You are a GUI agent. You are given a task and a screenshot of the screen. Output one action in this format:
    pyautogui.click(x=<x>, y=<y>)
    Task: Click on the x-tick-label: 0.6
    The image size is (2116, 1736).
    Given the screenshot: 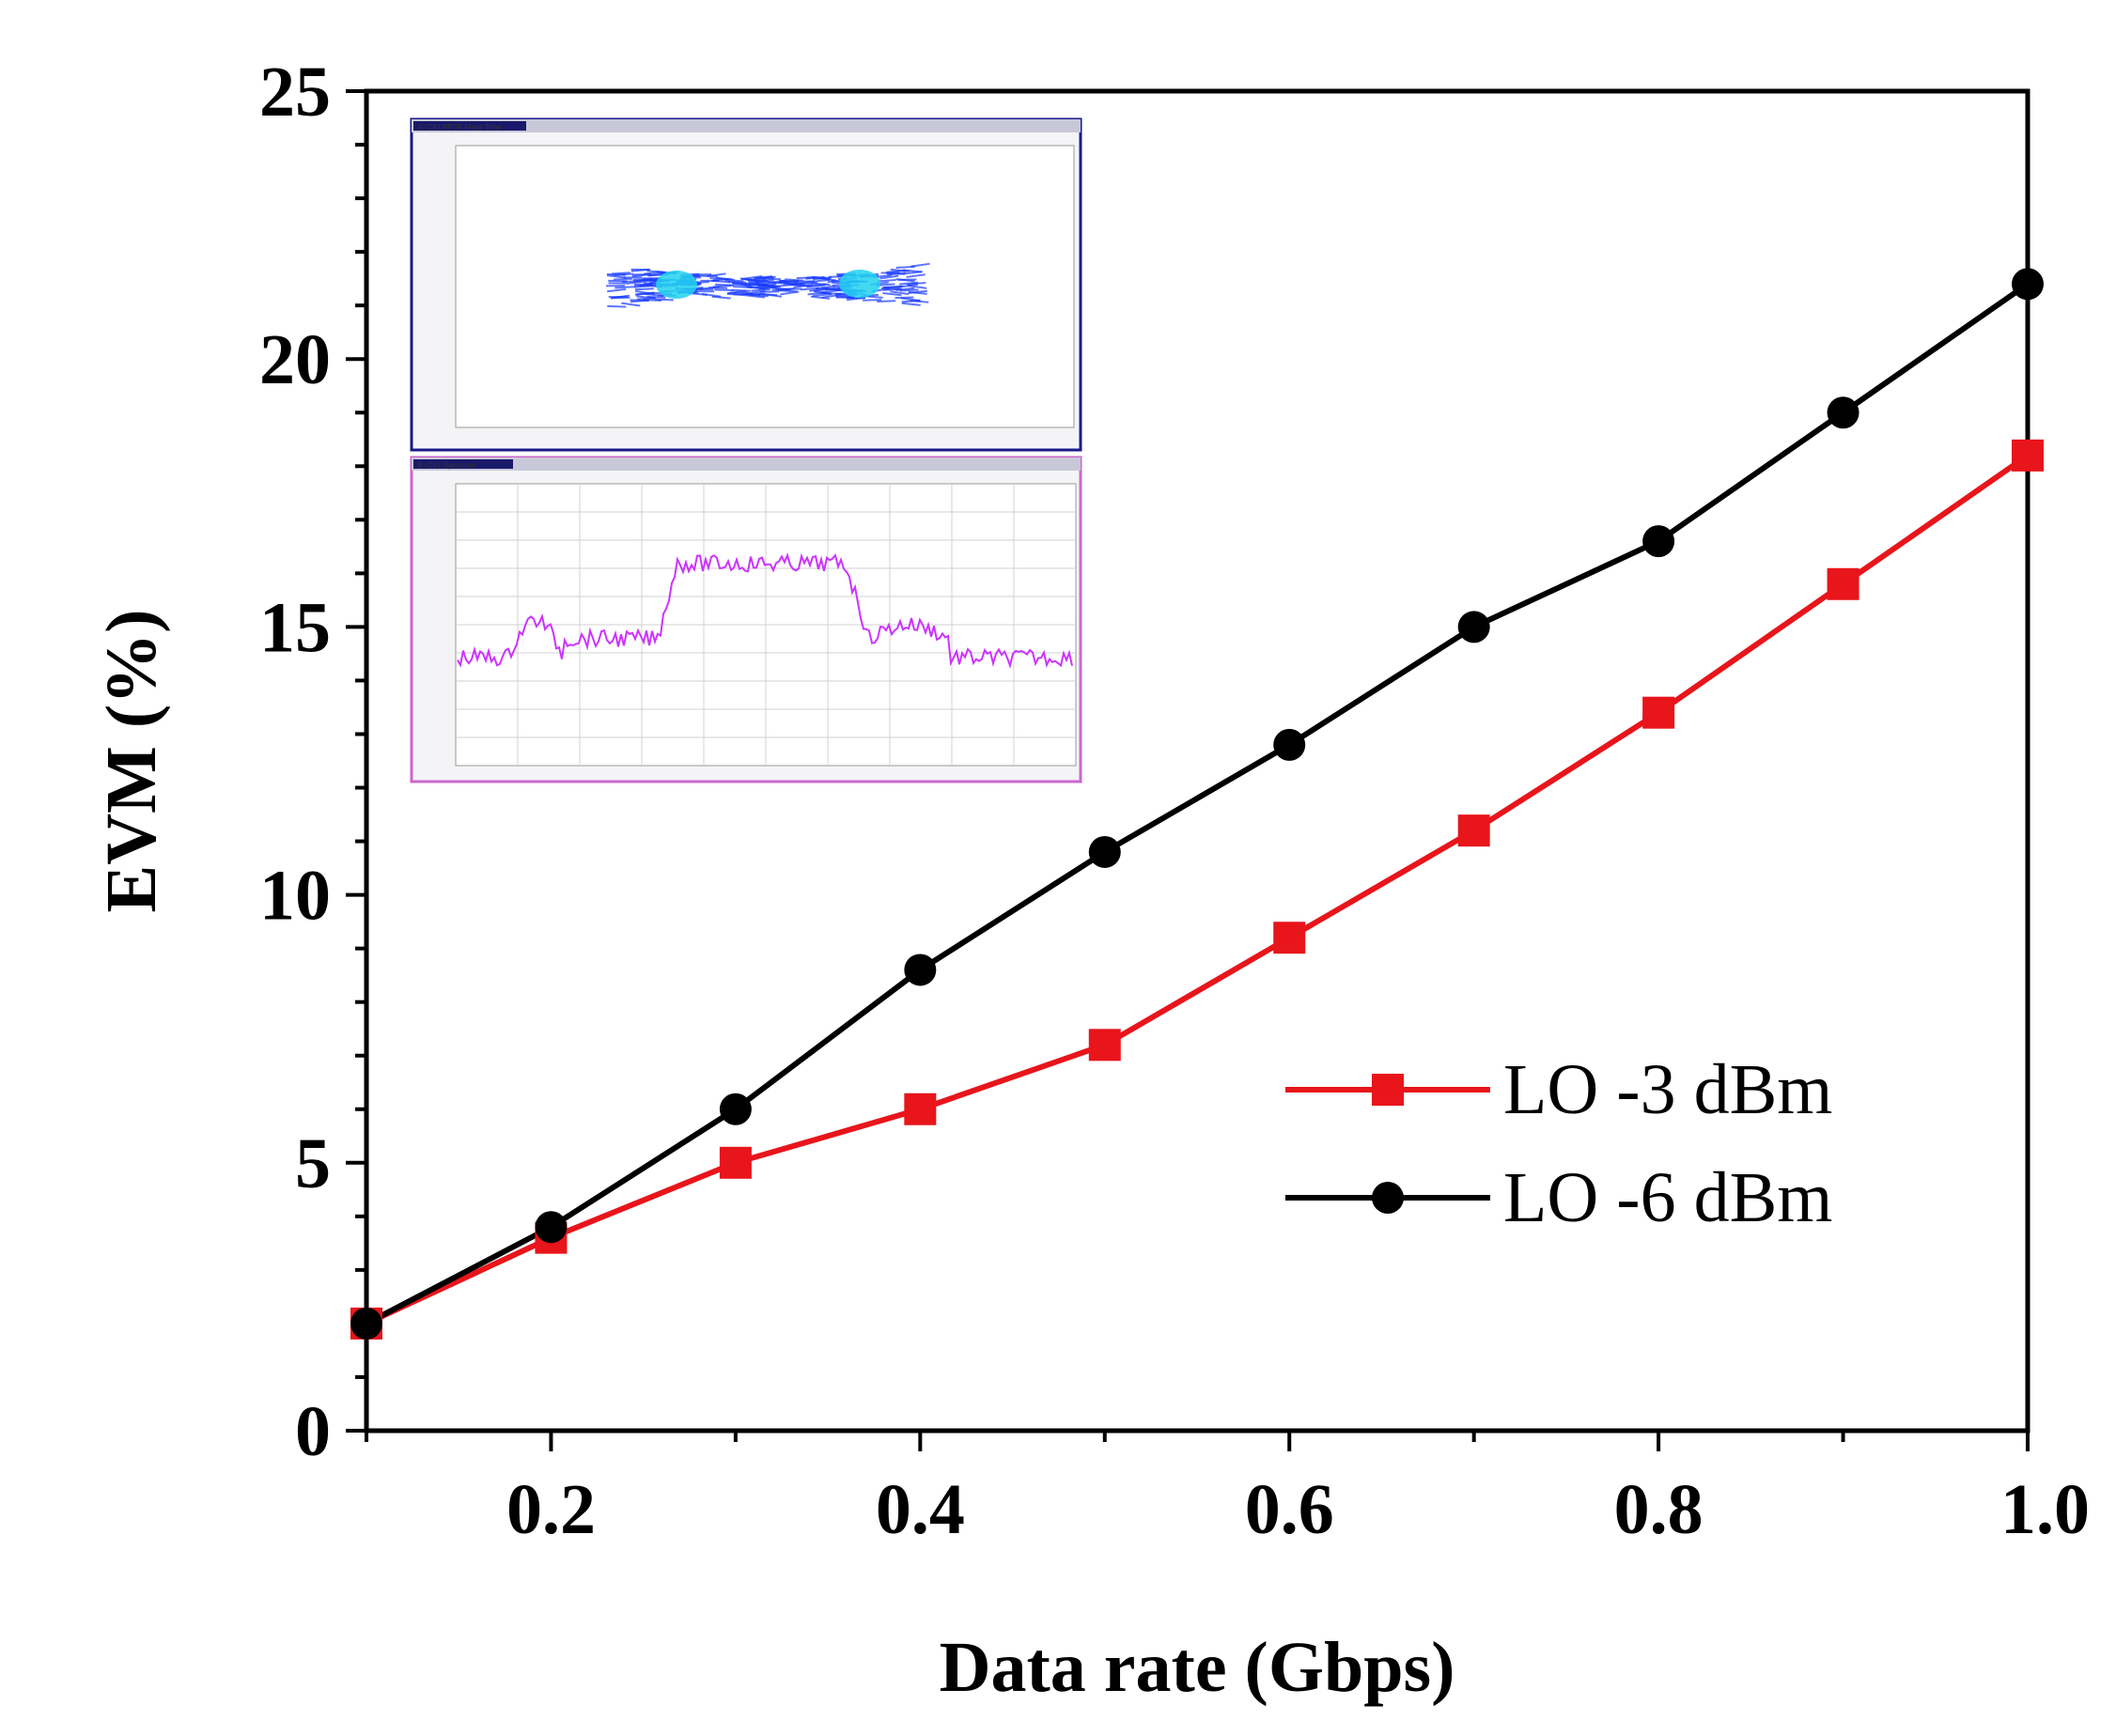 What is the action you would take?
    pyautogui.click(x=1289, y=1509)
    